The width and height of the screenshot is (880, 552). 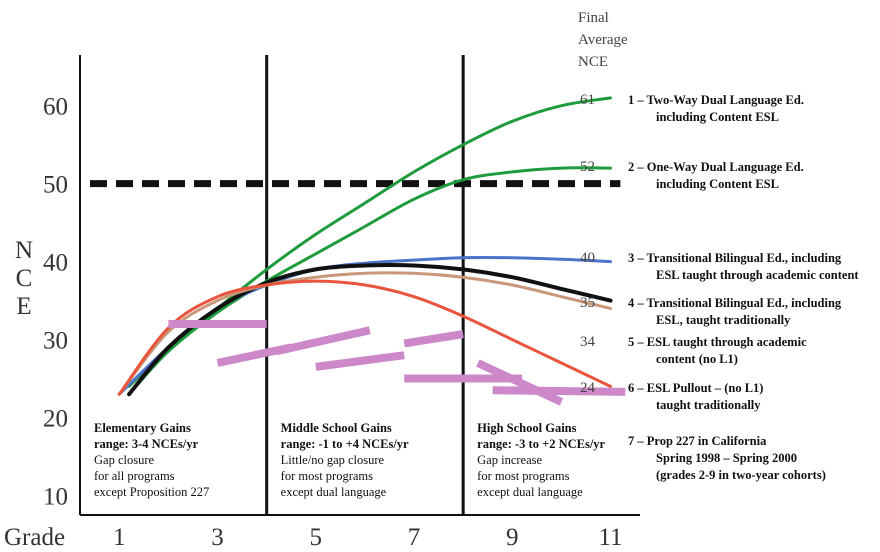 I want to click on legend-label-line: ESL, taught traditionally, so click(x=723, y=320).